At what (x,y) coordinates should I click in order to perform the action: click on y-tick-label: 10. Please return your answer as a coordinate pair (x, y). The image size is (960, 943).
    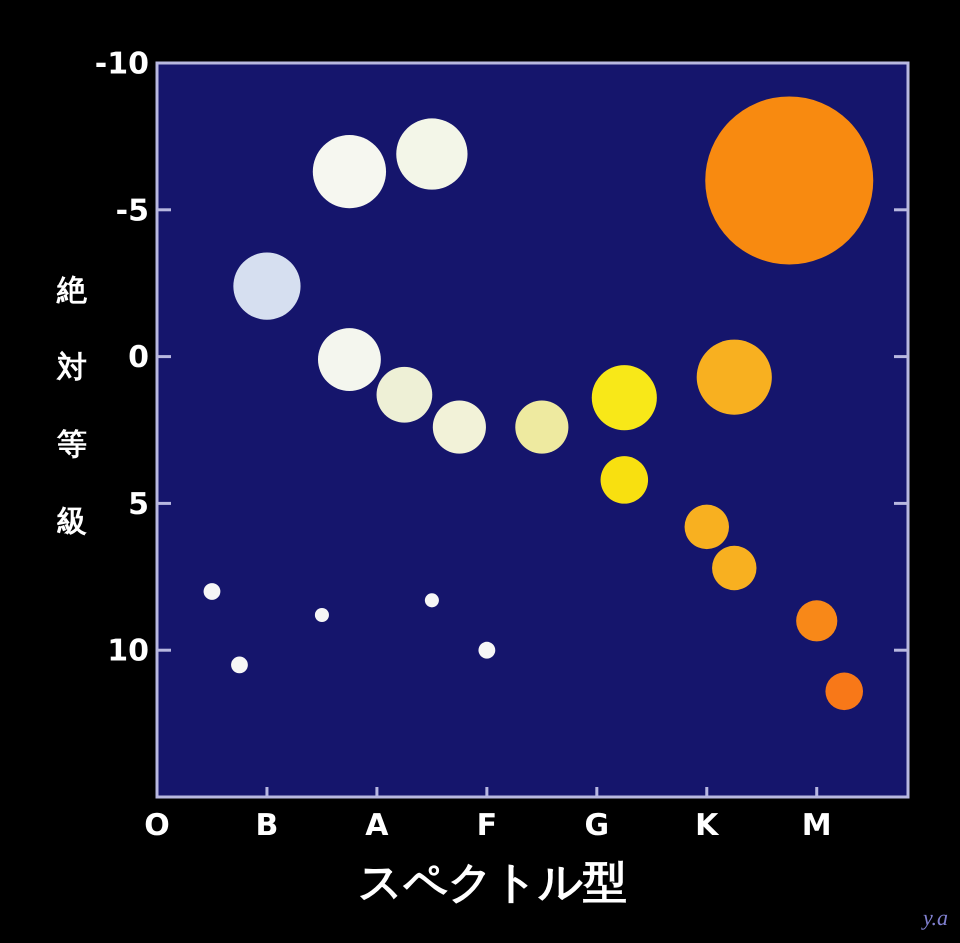
    Looking at the image, I should click on (128, 651).